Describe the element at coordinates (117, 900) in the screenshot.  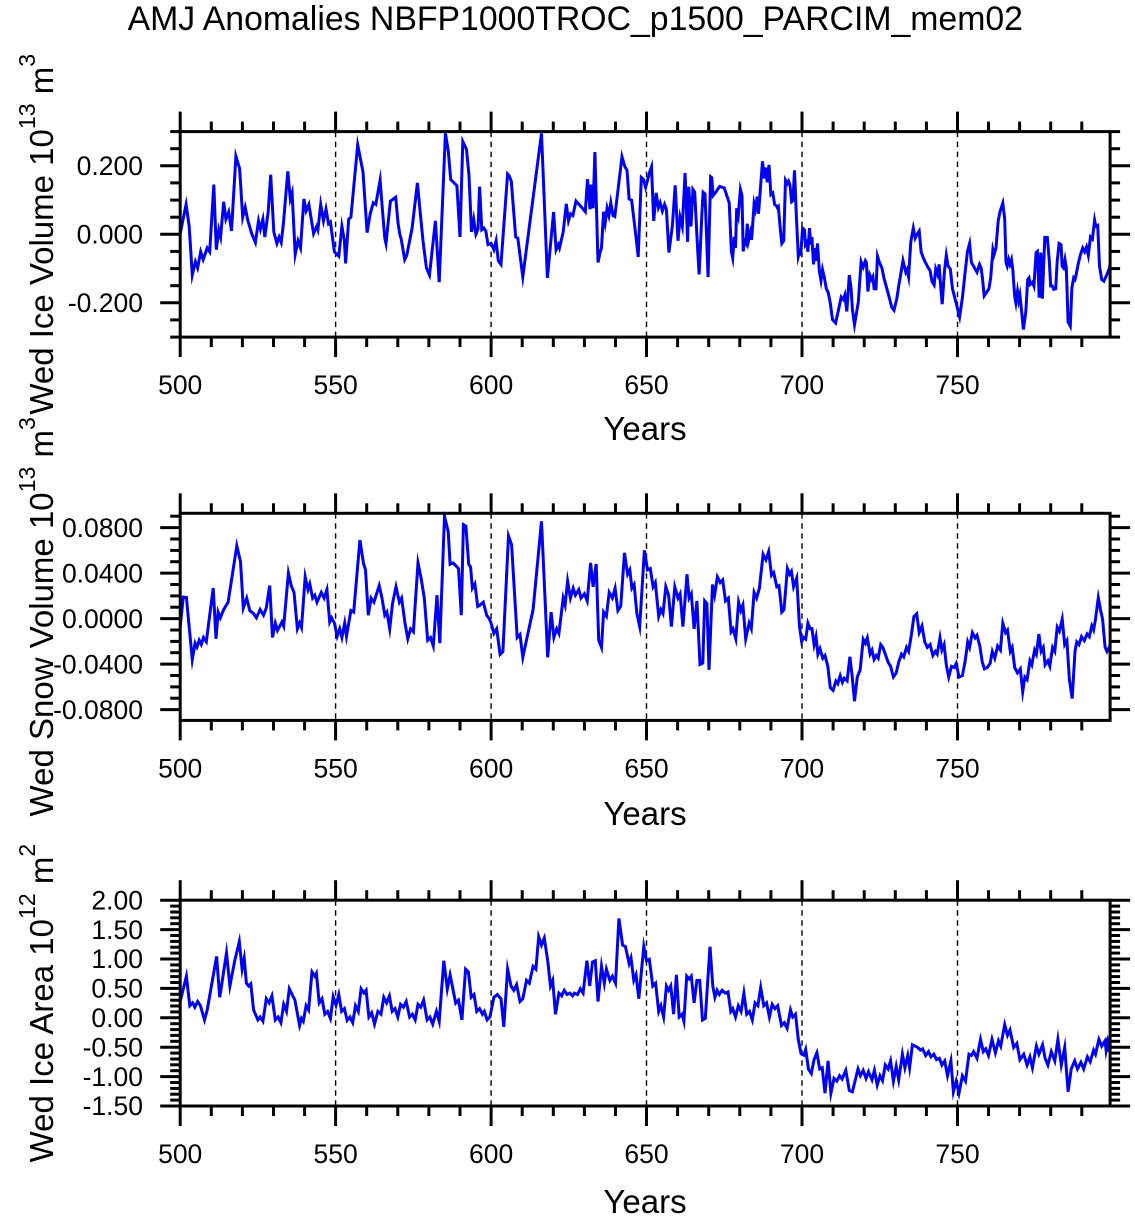
I see `svg-text: 2.00` at that location.